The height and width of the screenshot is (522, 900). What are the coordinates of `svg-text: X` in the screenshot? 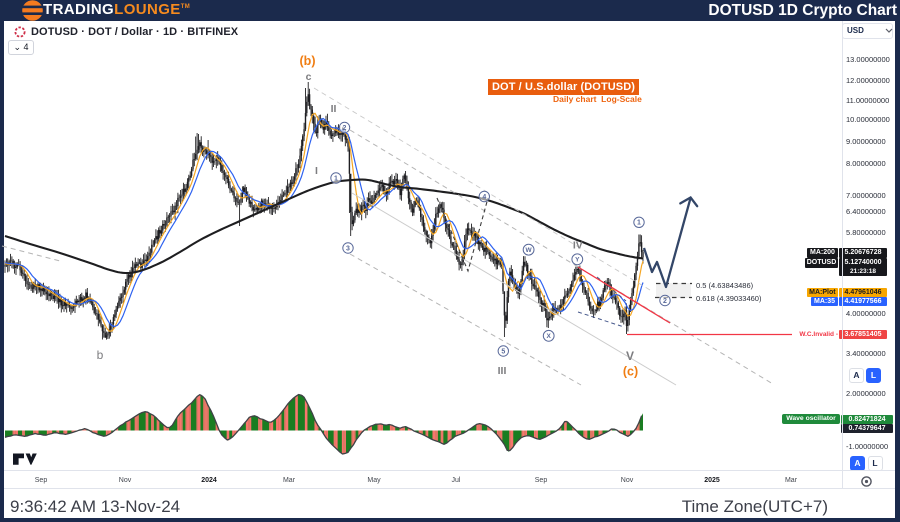 It's located at (549, 336).